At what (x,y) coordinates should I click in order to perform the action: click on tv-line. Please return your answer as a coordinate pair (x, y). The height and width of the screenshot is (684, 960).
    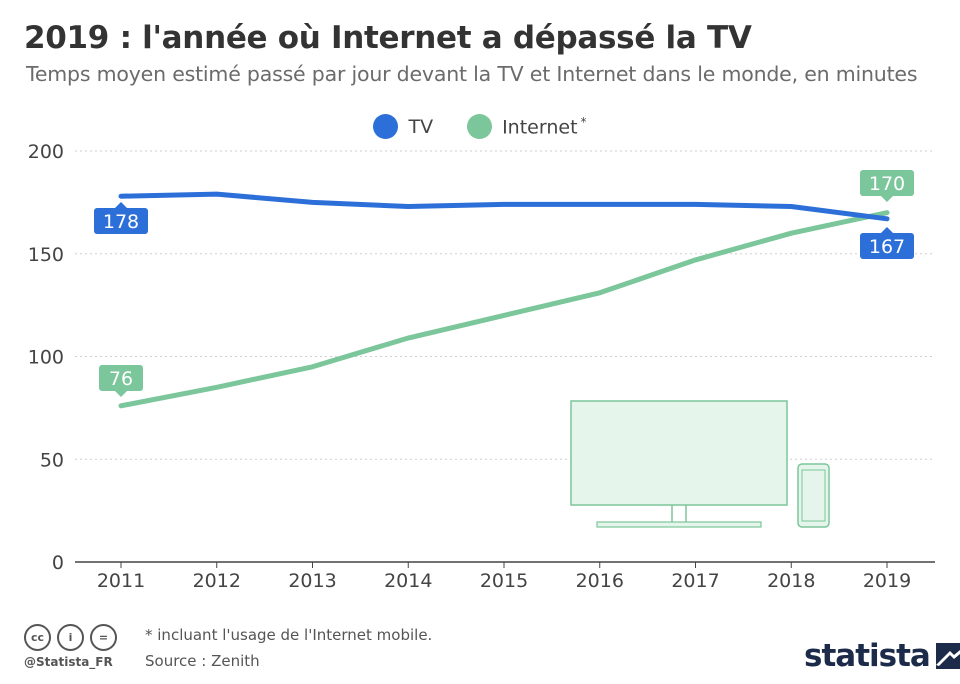
    Looking at the image, I should click on (504, 206).